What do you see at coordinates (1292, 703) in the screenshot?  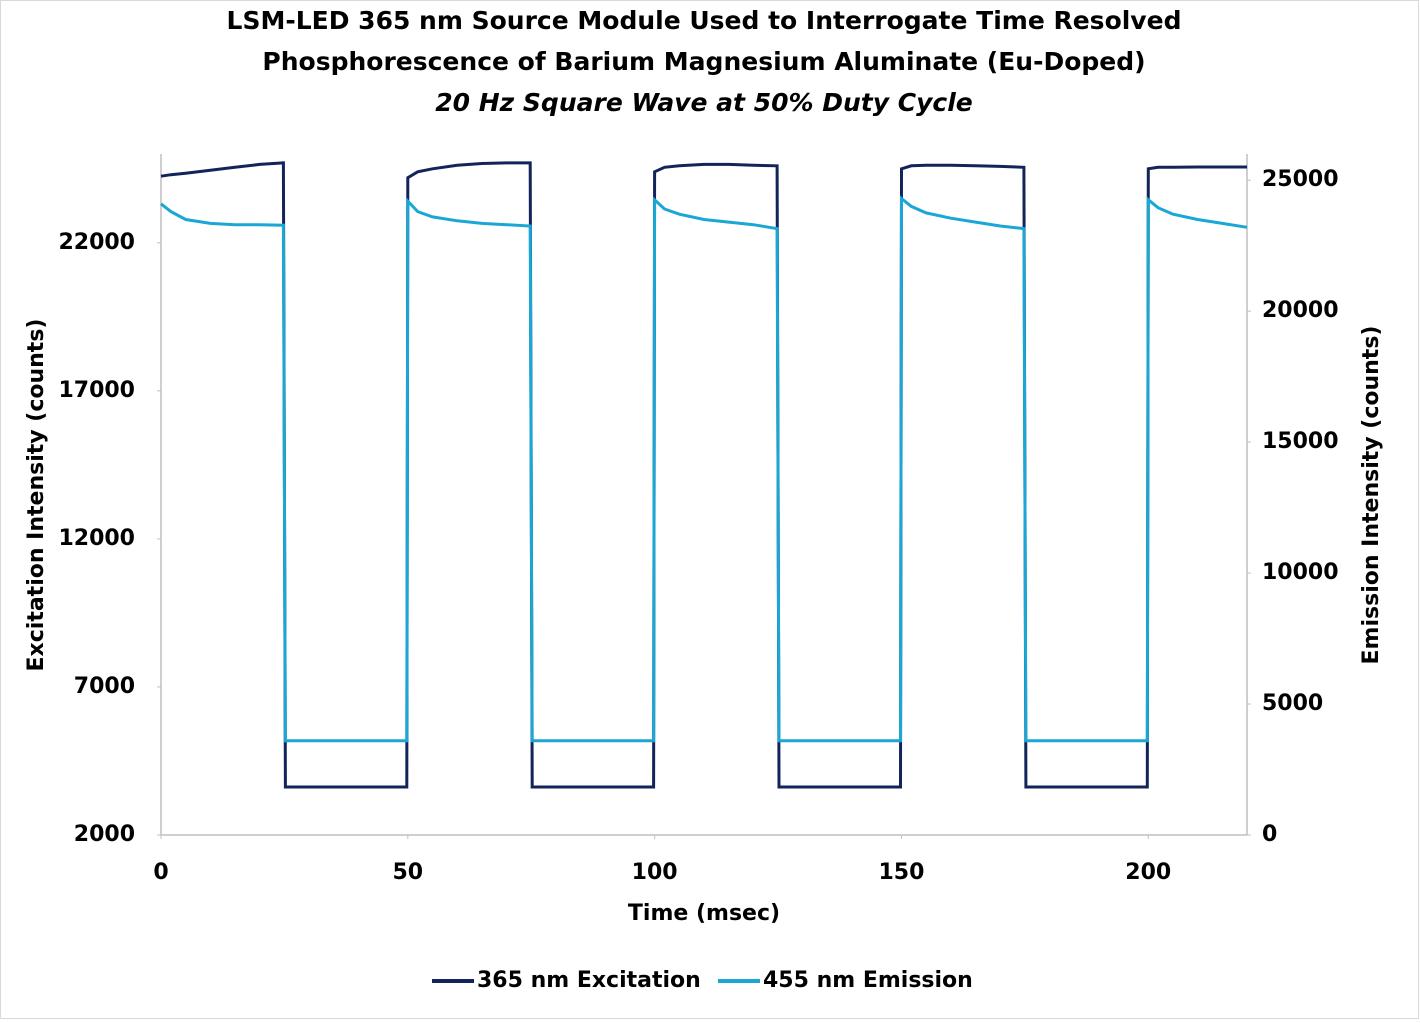 I see `y2-tick-label: 5000` at bounding box center [1292, 703].